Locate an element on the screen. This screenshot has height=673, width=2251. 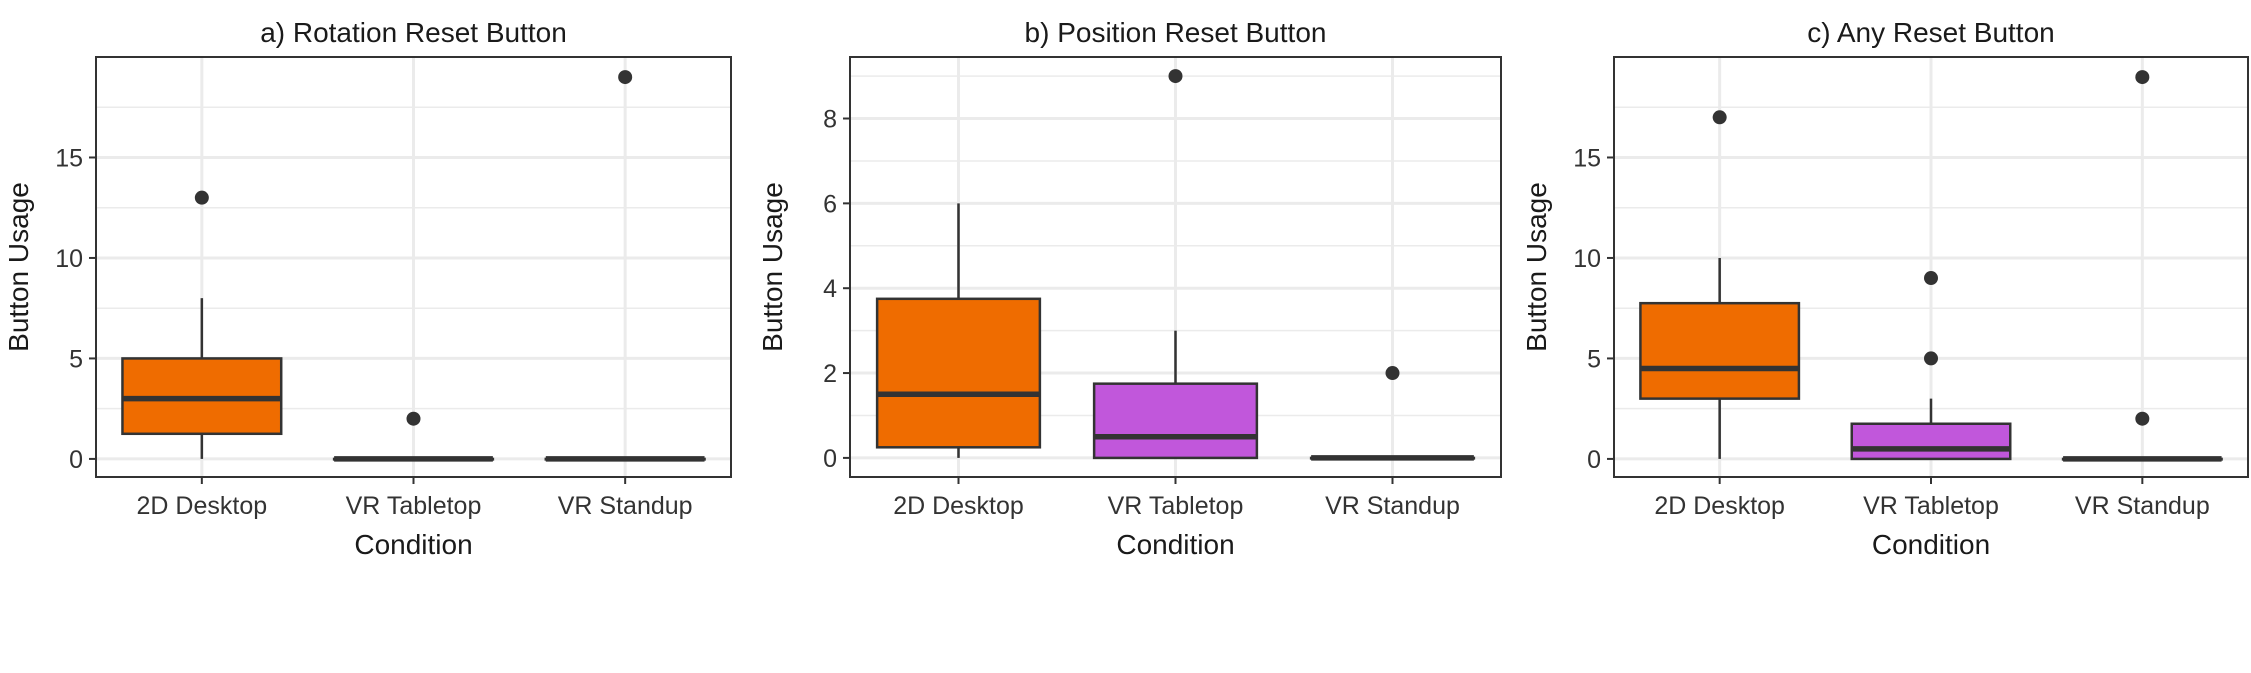
chart-title: a) Rotation Reset Button is located at coordinates (413, 32).